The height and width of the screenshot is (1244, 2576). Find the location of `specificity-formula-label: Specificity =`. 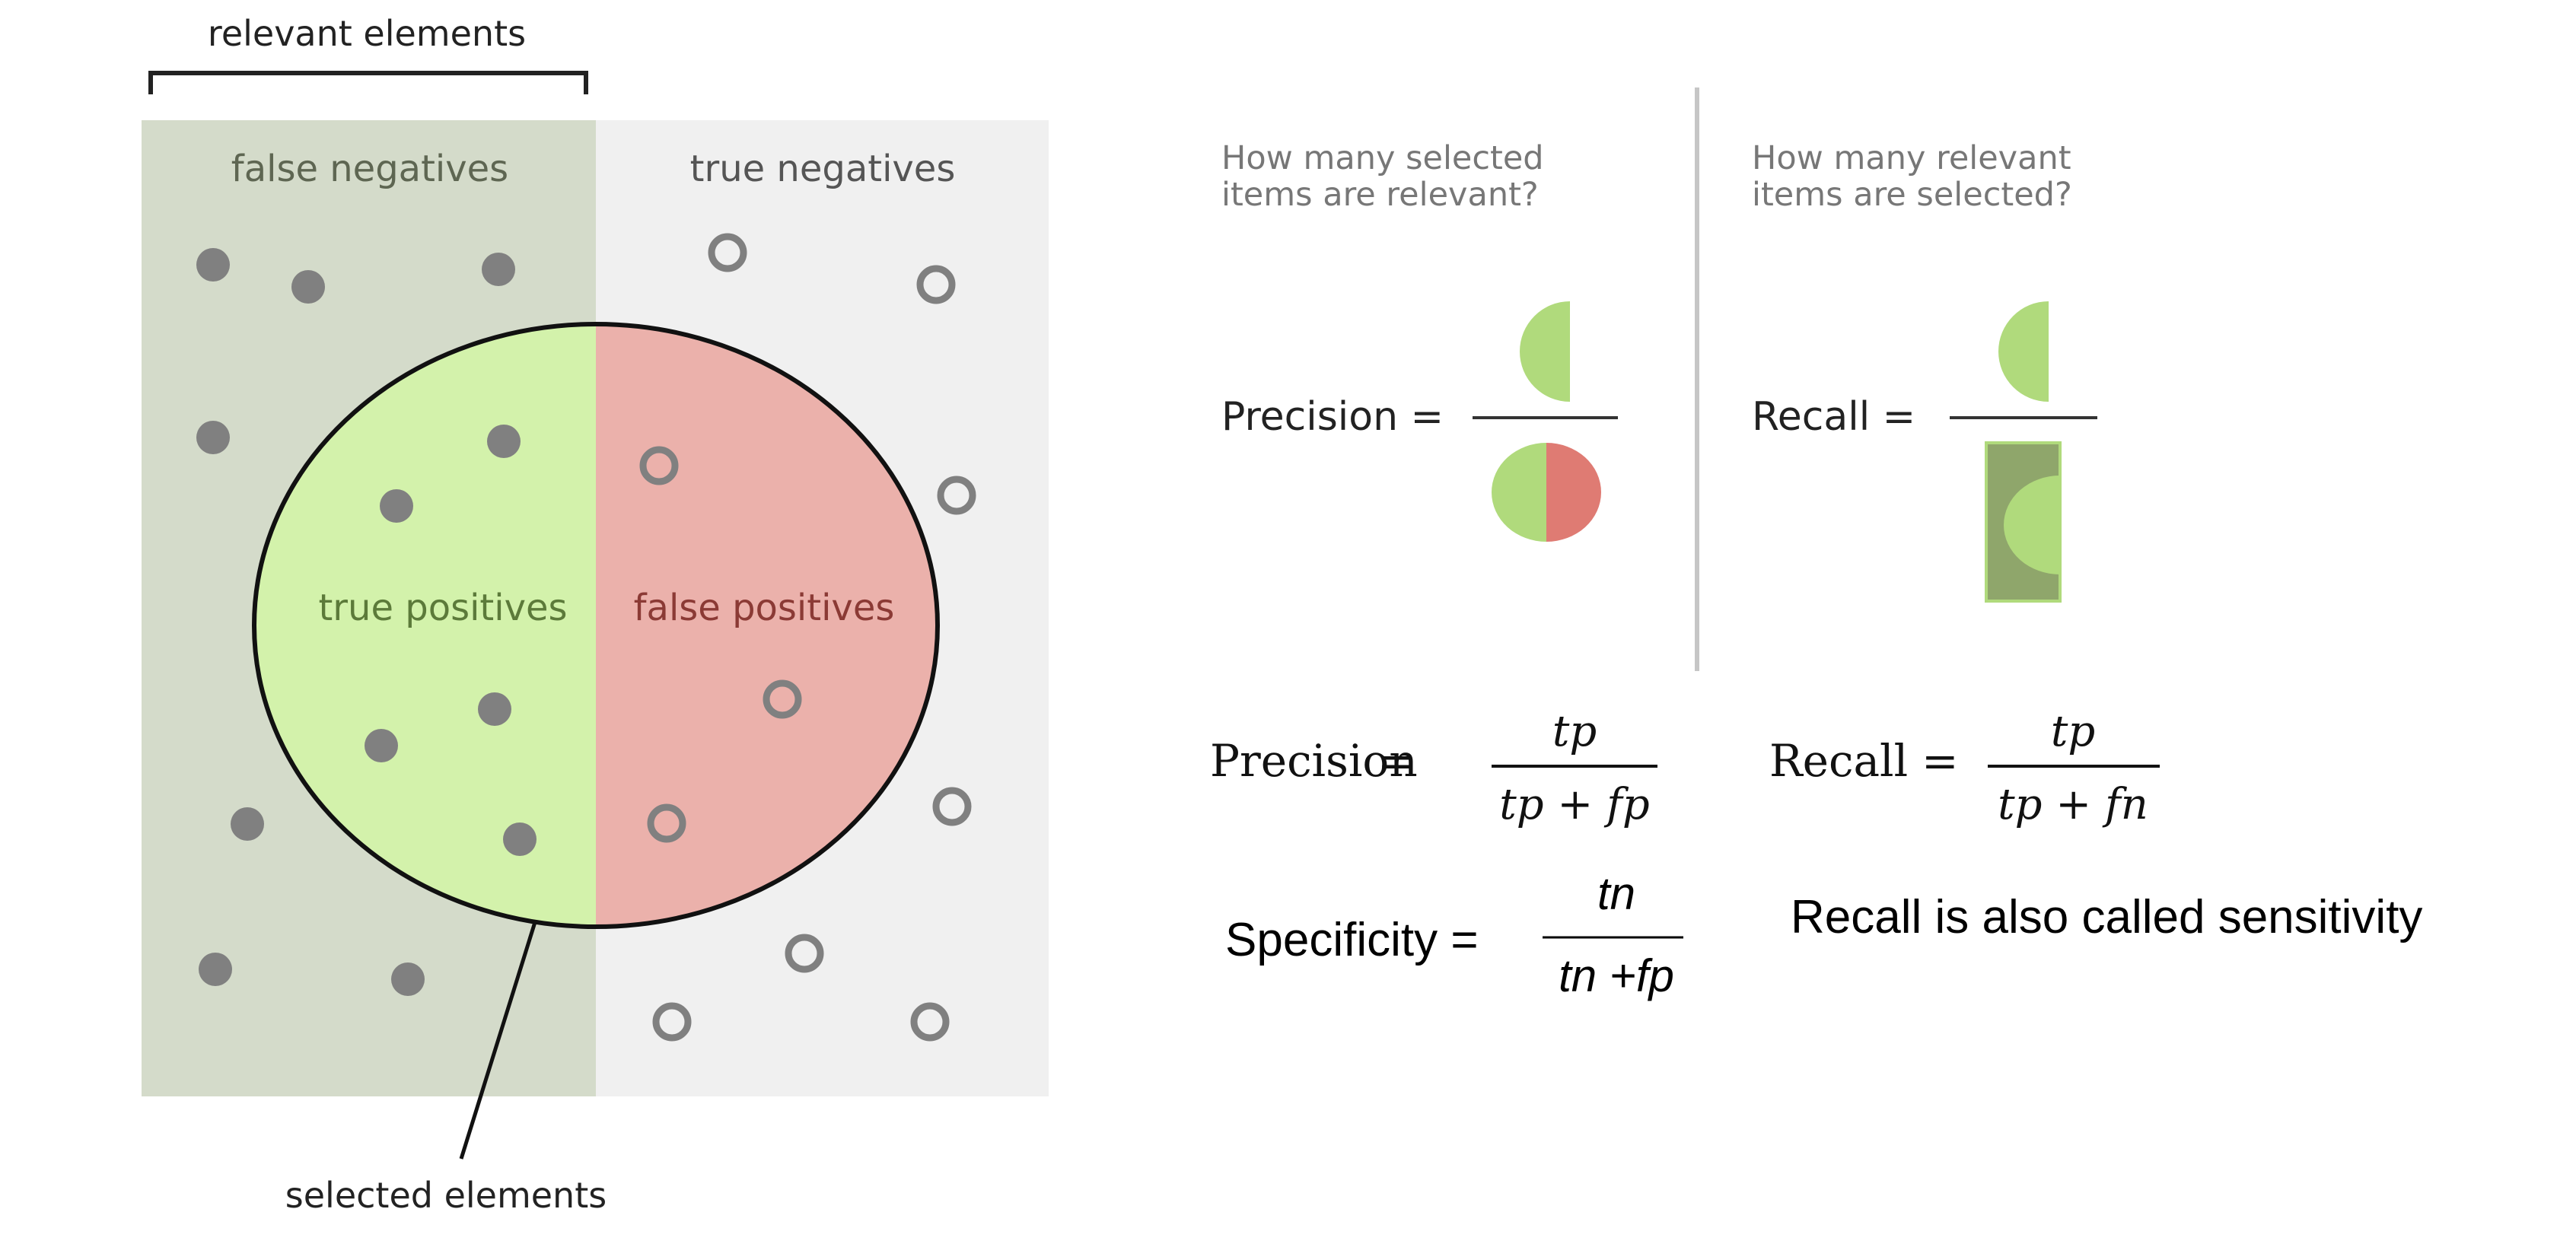

specificity-formula-label: Specificity = is located at coordinates (1352, 940).